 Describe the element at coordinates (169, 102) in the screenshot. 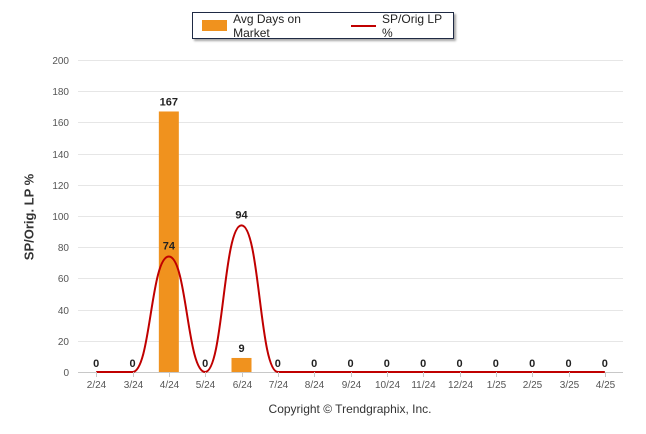

I see `bar-data-label: 167` at that location.